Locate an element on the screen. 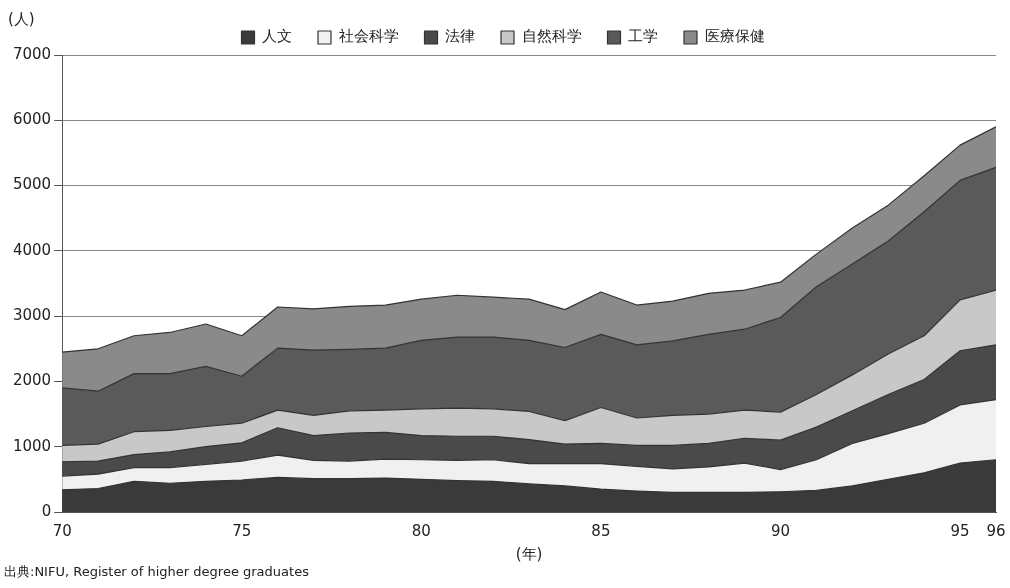 The width and height of the screenshot is (1010, 588). source-note: 出典:NIFU, Register of higher degree graduates is located at coordinates (157, 571).